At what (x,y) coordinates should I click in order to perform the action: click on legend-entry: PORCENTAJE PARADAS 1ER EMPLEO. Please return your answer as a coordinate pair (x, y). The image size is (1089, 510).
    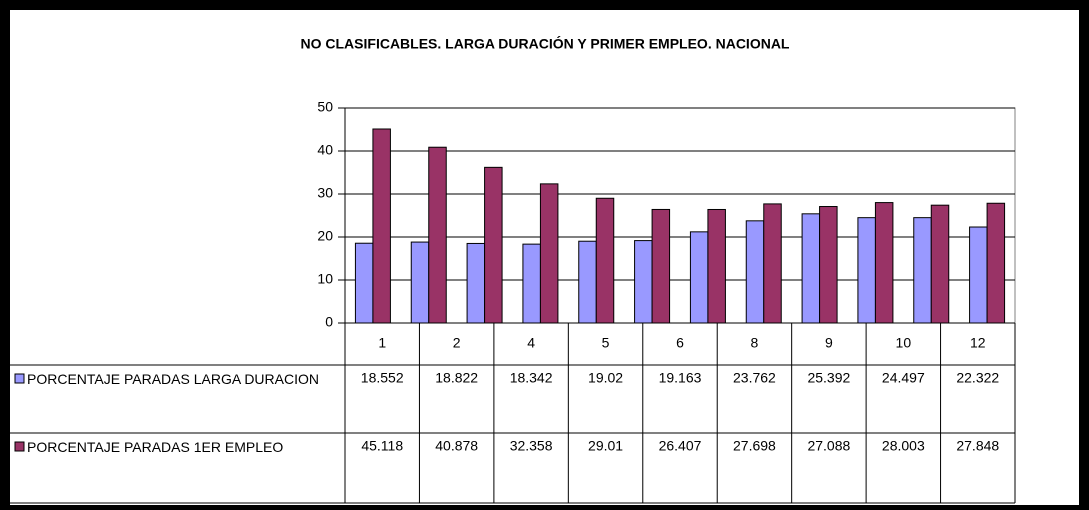
    Looking at the image, I should click on (155, 447).